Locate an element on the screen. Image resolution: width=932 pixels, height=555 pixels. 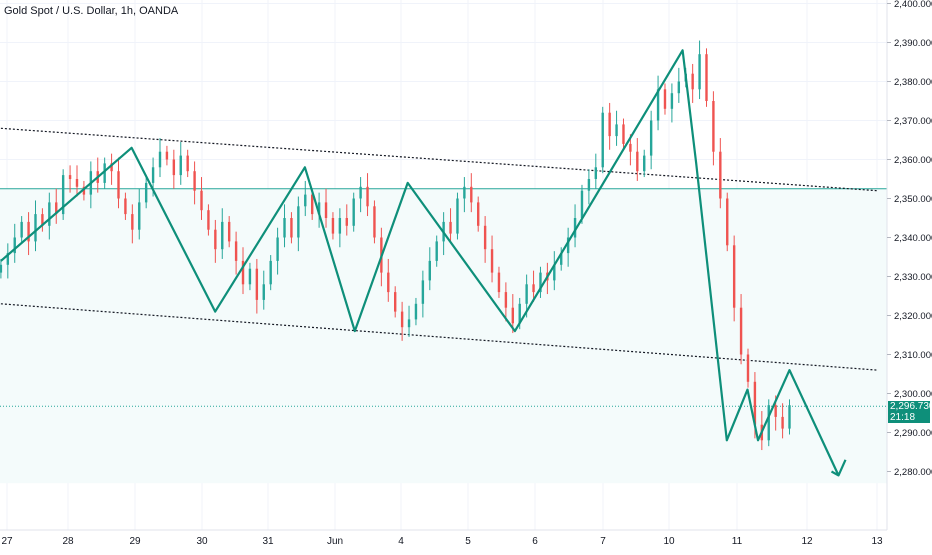
price-tick-label: 2,350.000 is located at coordinates (913, 199).